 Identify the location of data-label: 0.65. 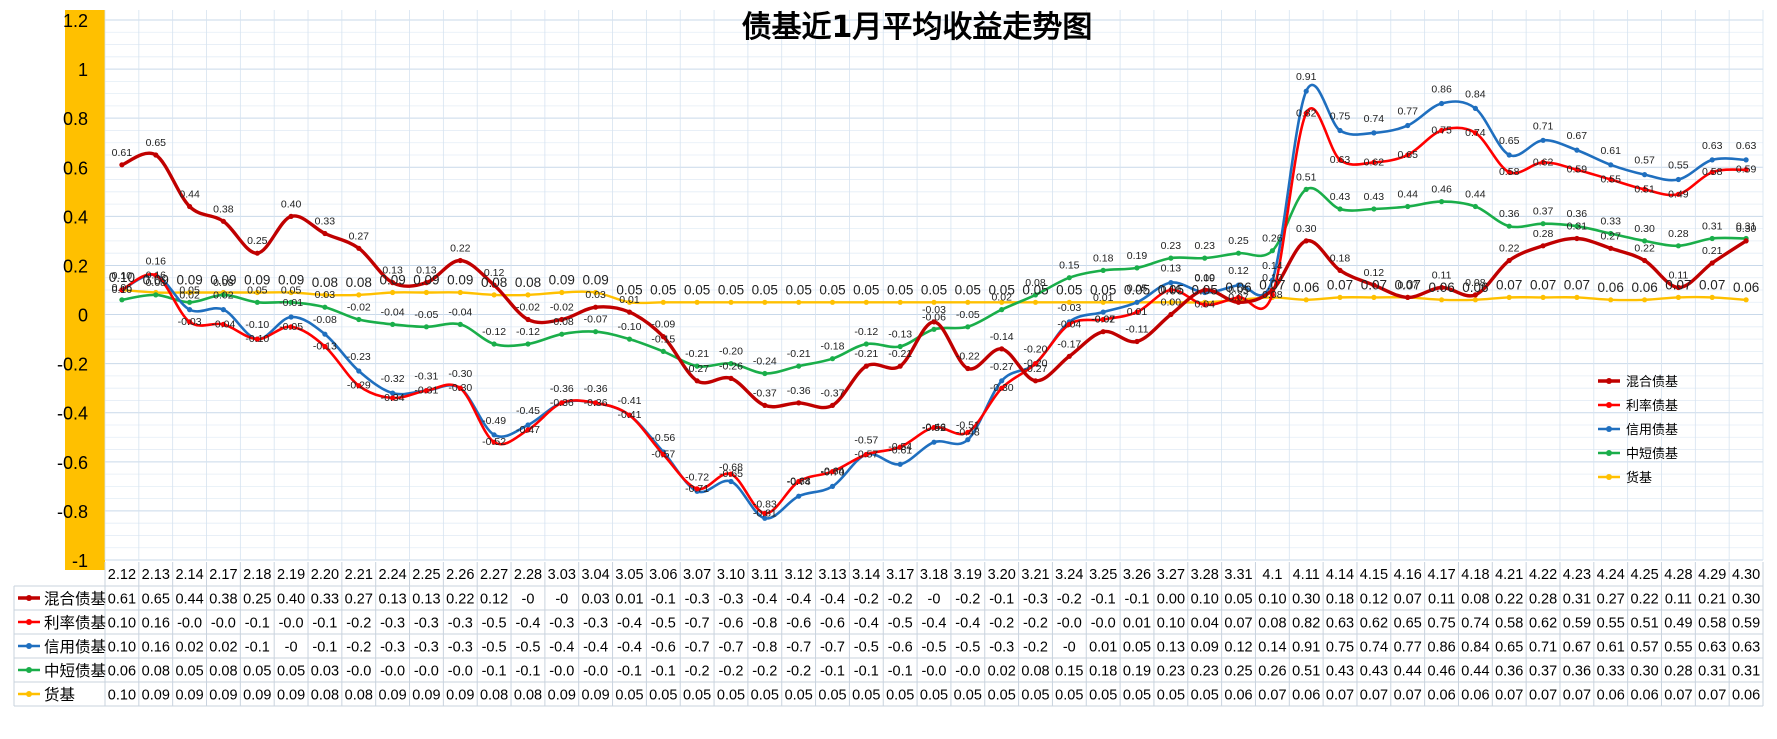
(156, 143).